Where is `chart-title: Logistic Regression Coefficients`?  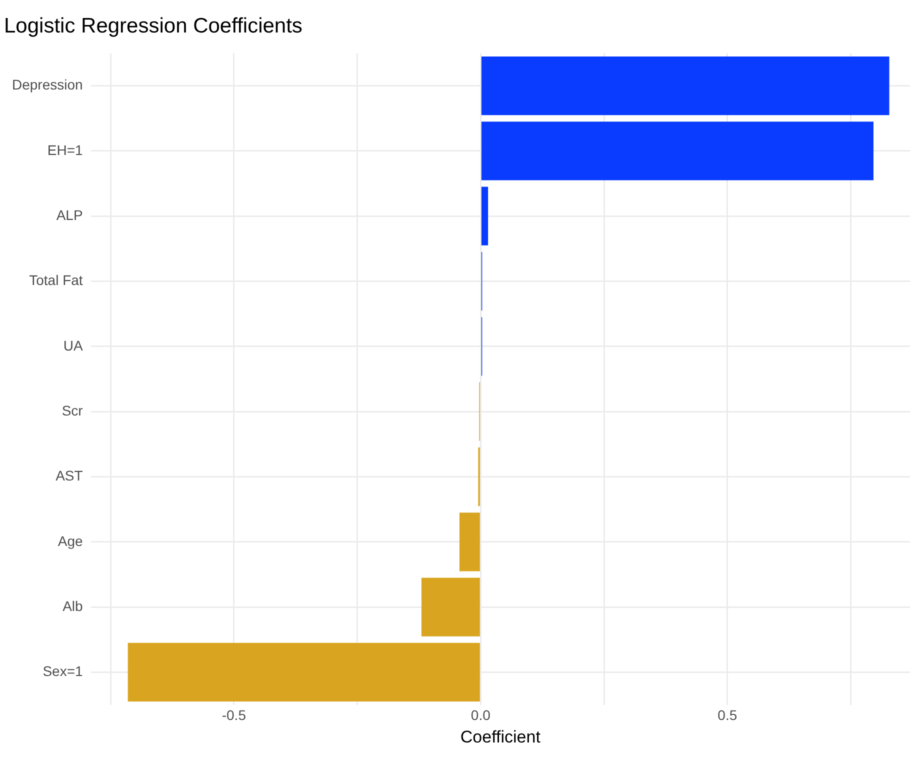 chart-title: Logistic Regression Coefficients is located at coordinates (153, 26).